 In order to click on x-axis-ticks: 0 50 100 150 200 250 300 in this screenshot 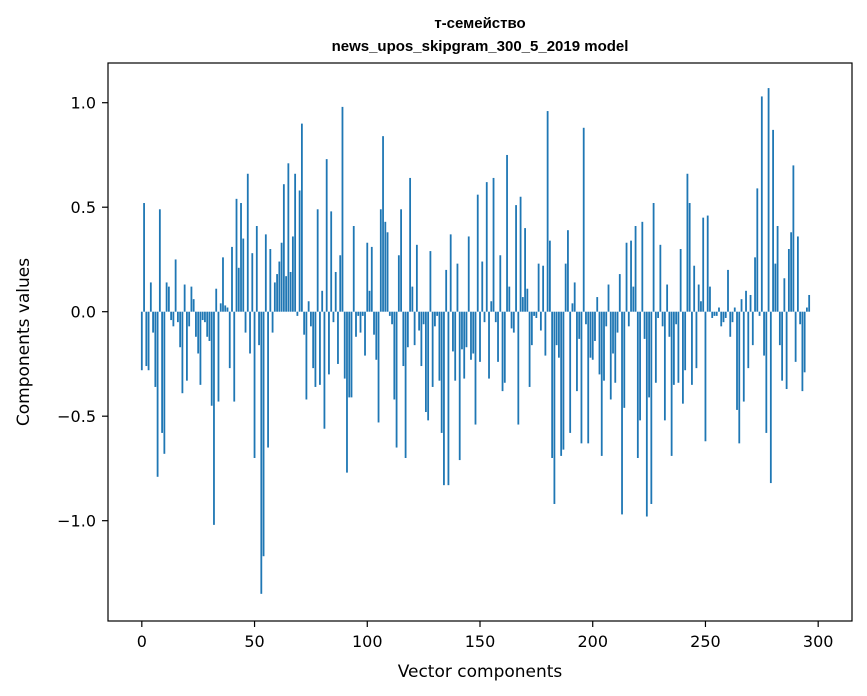, I will do `click(485, 636)`.